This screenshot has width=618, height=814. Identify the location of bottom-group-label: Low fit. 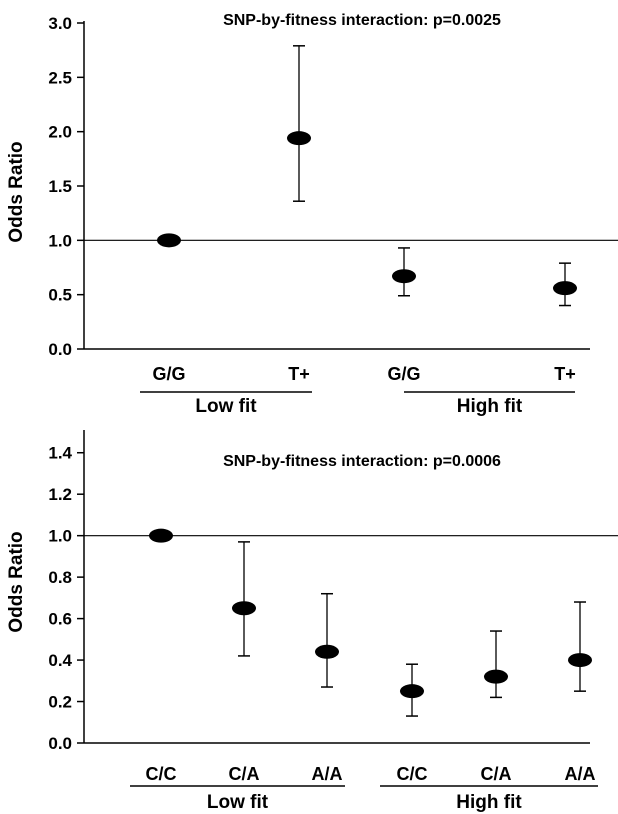
(238, 802).